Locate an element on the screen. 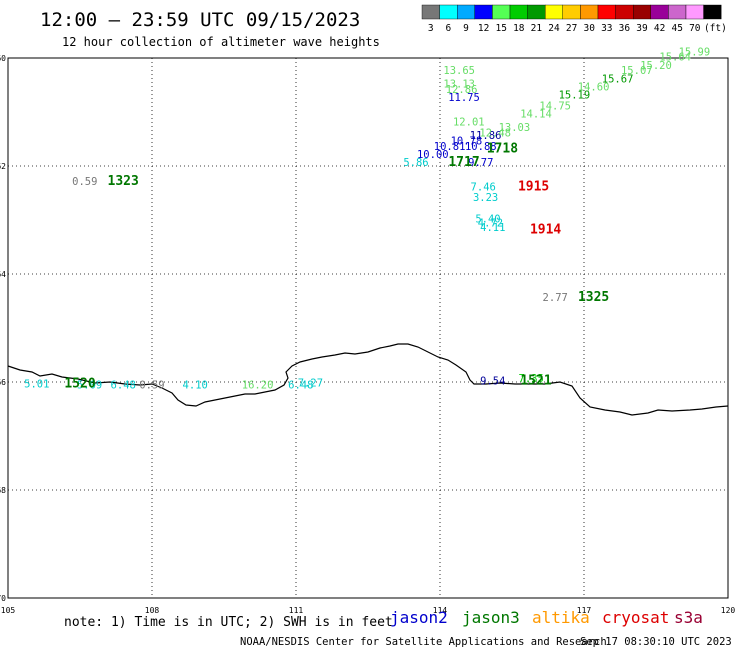 The height and width of the screenshot is (654, 740). page-title: 12:00 – 23:59 UTC 09/15/2023 is located at coordinates (200, 20).